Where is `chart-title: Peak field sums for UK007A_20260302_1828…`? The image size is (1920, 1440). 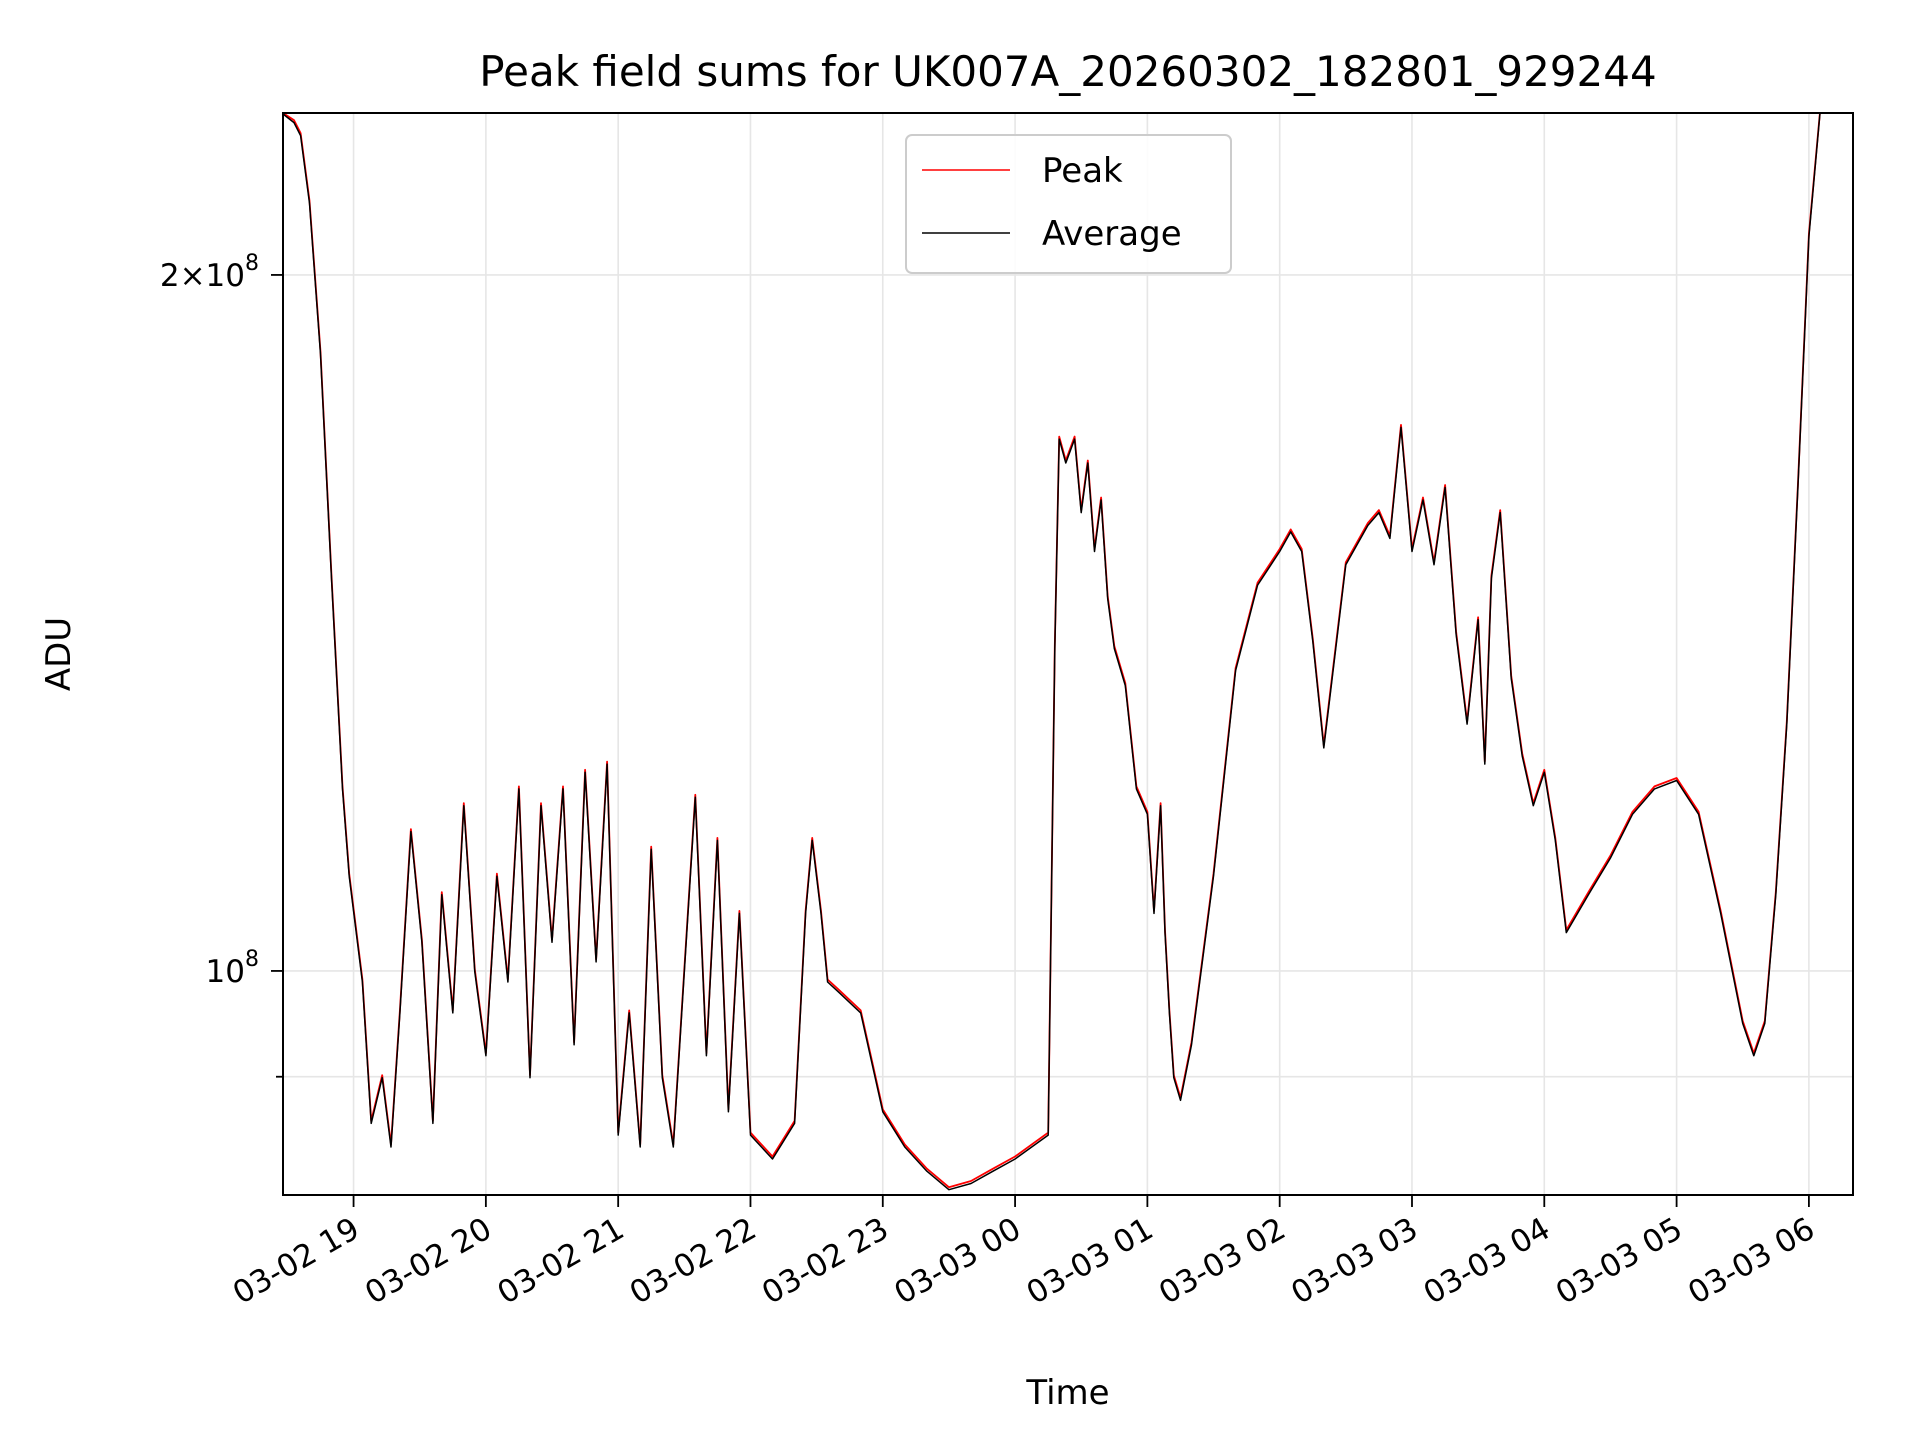
chart-title: Peak field sums for UK007A_20260302_1828… is located at coordinates (1067, 71).